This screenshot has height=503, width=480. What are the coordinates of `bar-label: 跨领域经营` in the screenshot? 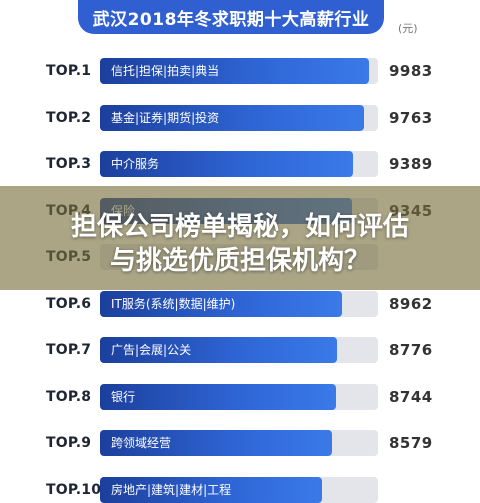 It's located at (141, 443).